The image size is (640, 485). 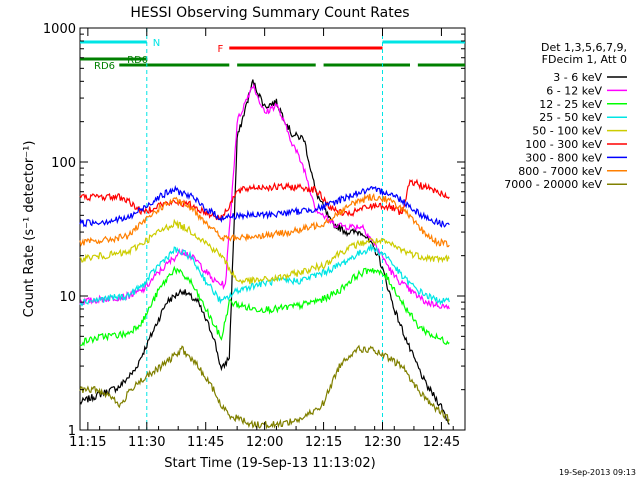 What do you see at coordinates (584, 47) in the screenshot?
I see `legend-header-line-1: Det 1,3,5,6,7,9,` at bounding box center [584, 47].